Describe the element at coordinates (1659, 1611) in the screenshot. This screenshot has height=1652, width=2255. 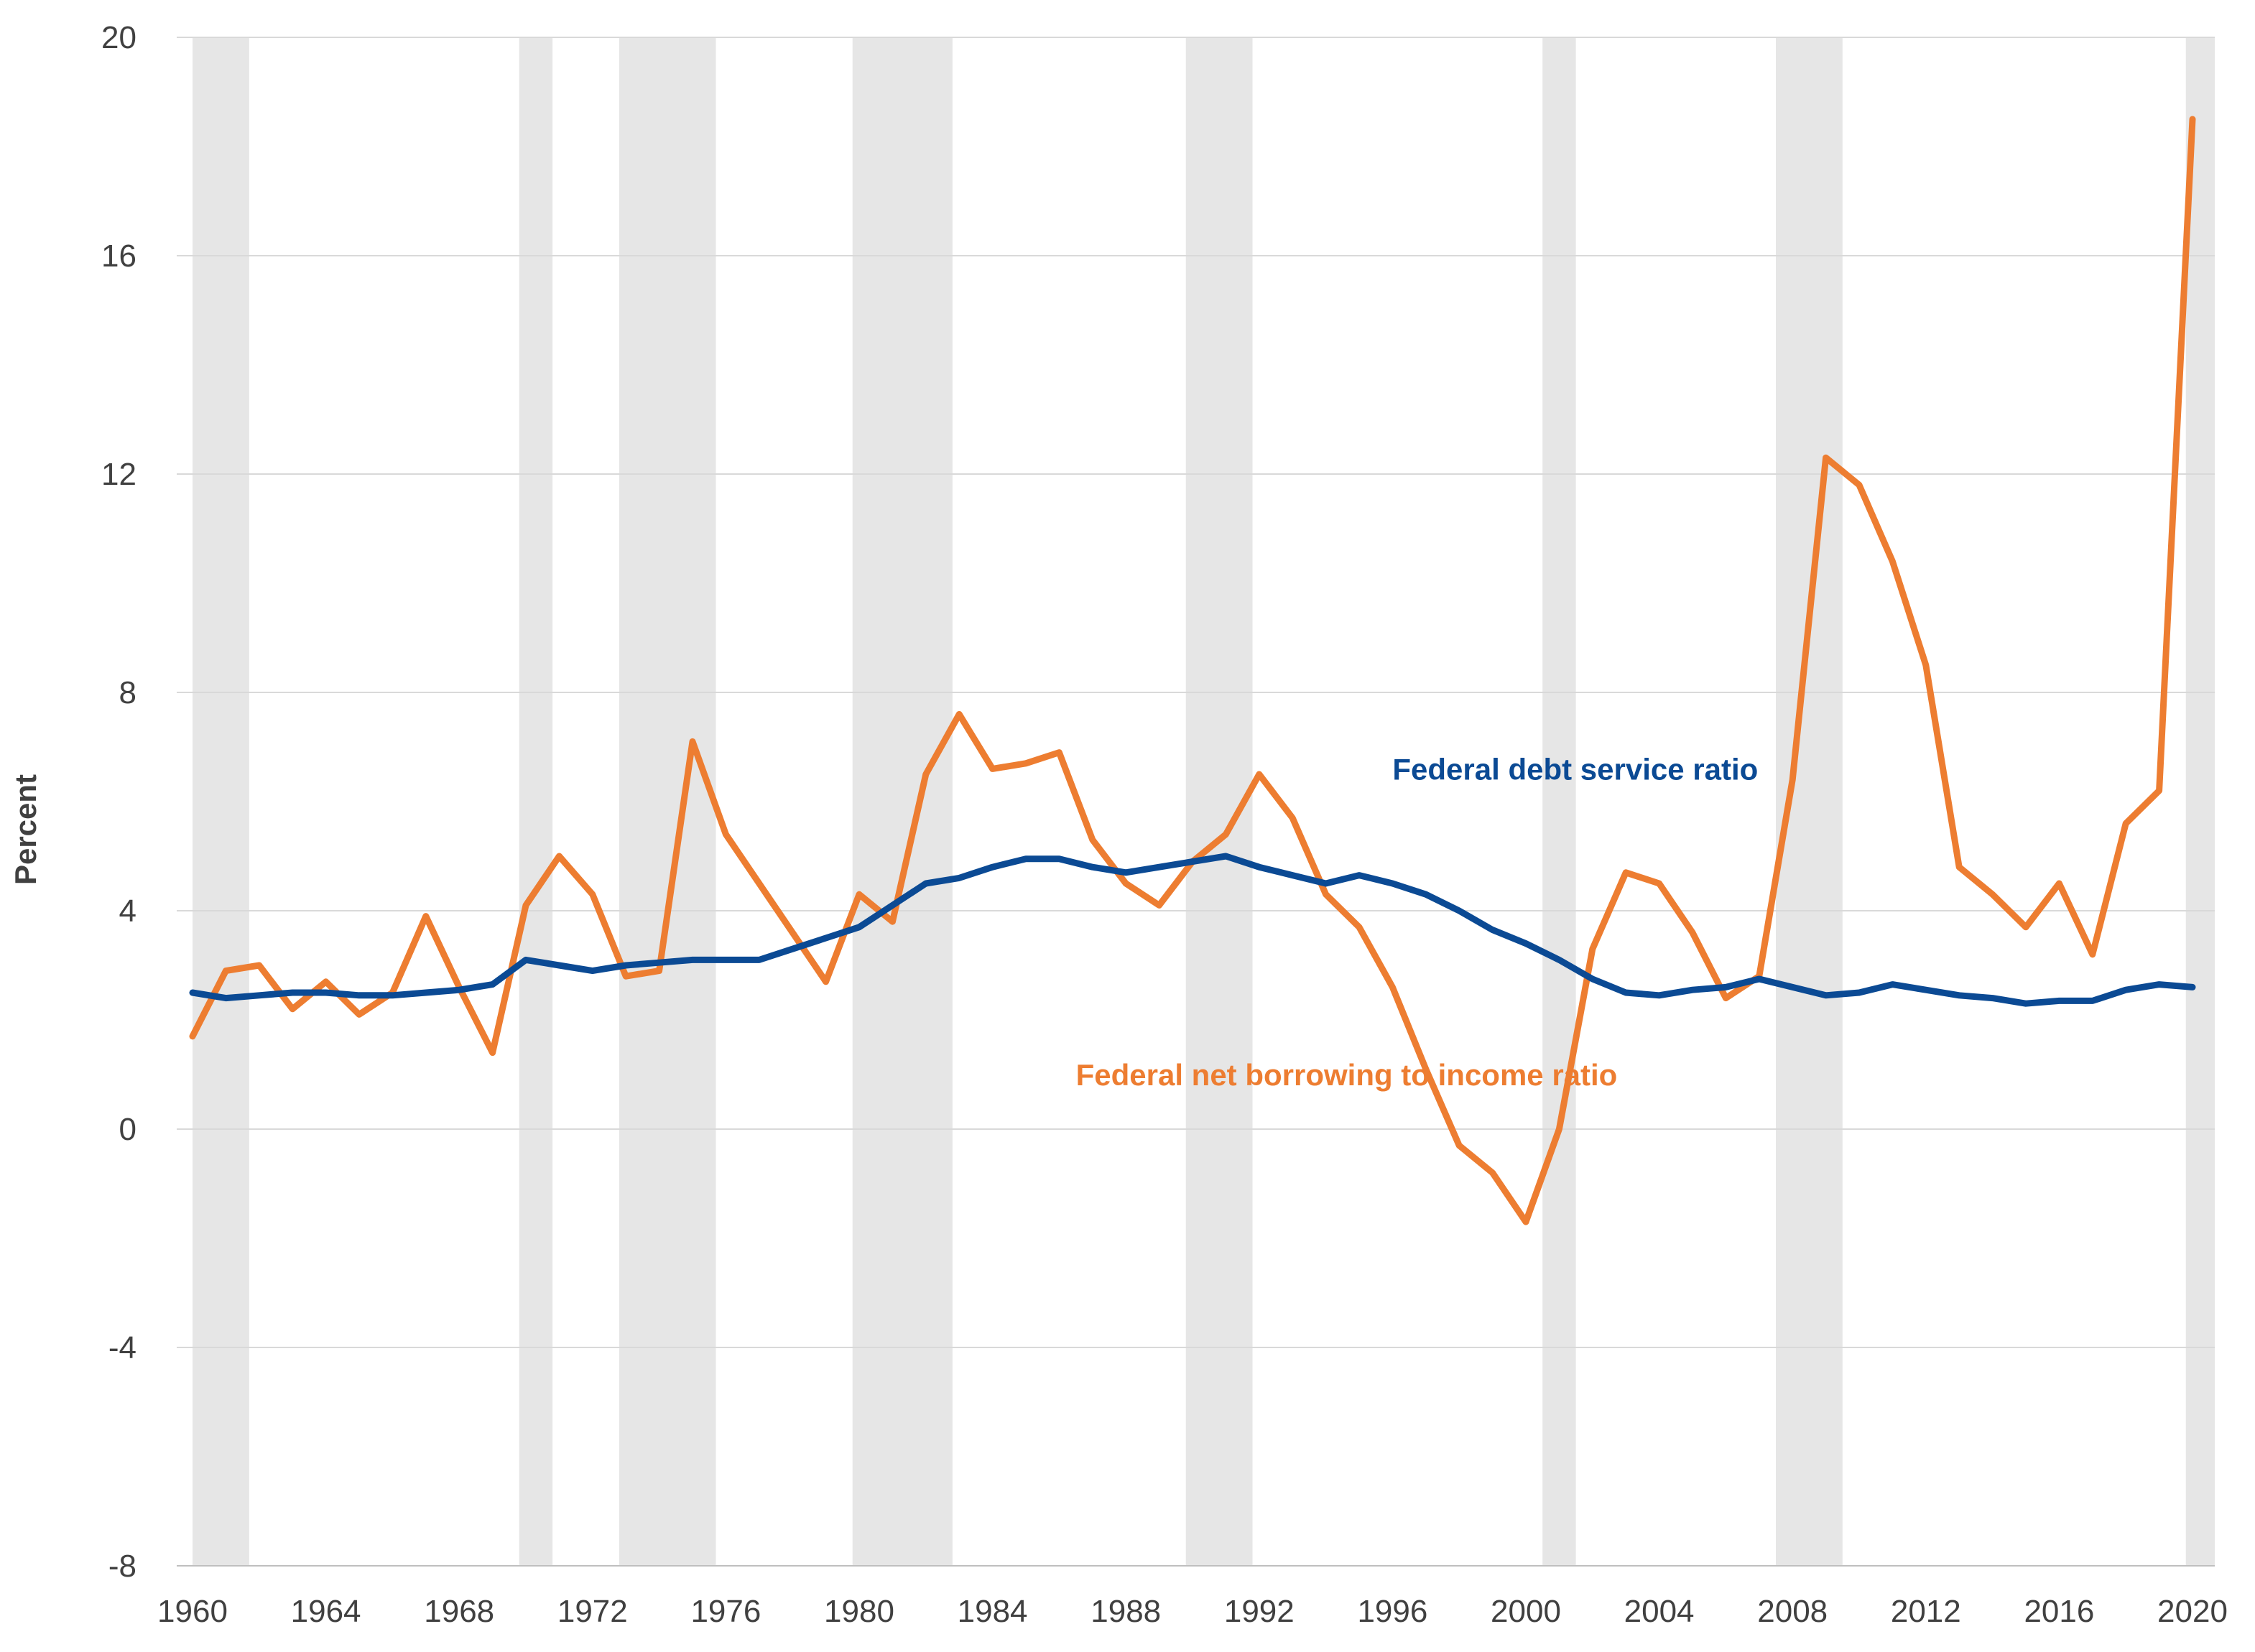
I see `x-tick-label: 2004` at that location.